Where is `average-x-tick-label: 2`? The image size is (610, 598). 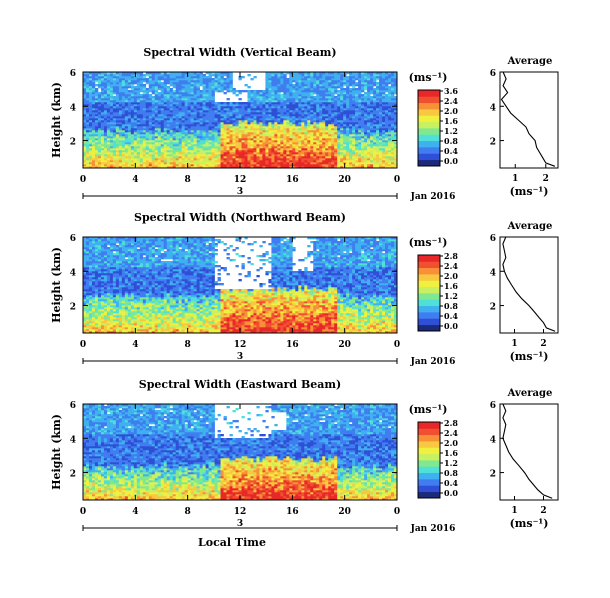
average-x-tick-label: 2 is located at coordinates (543, 344).